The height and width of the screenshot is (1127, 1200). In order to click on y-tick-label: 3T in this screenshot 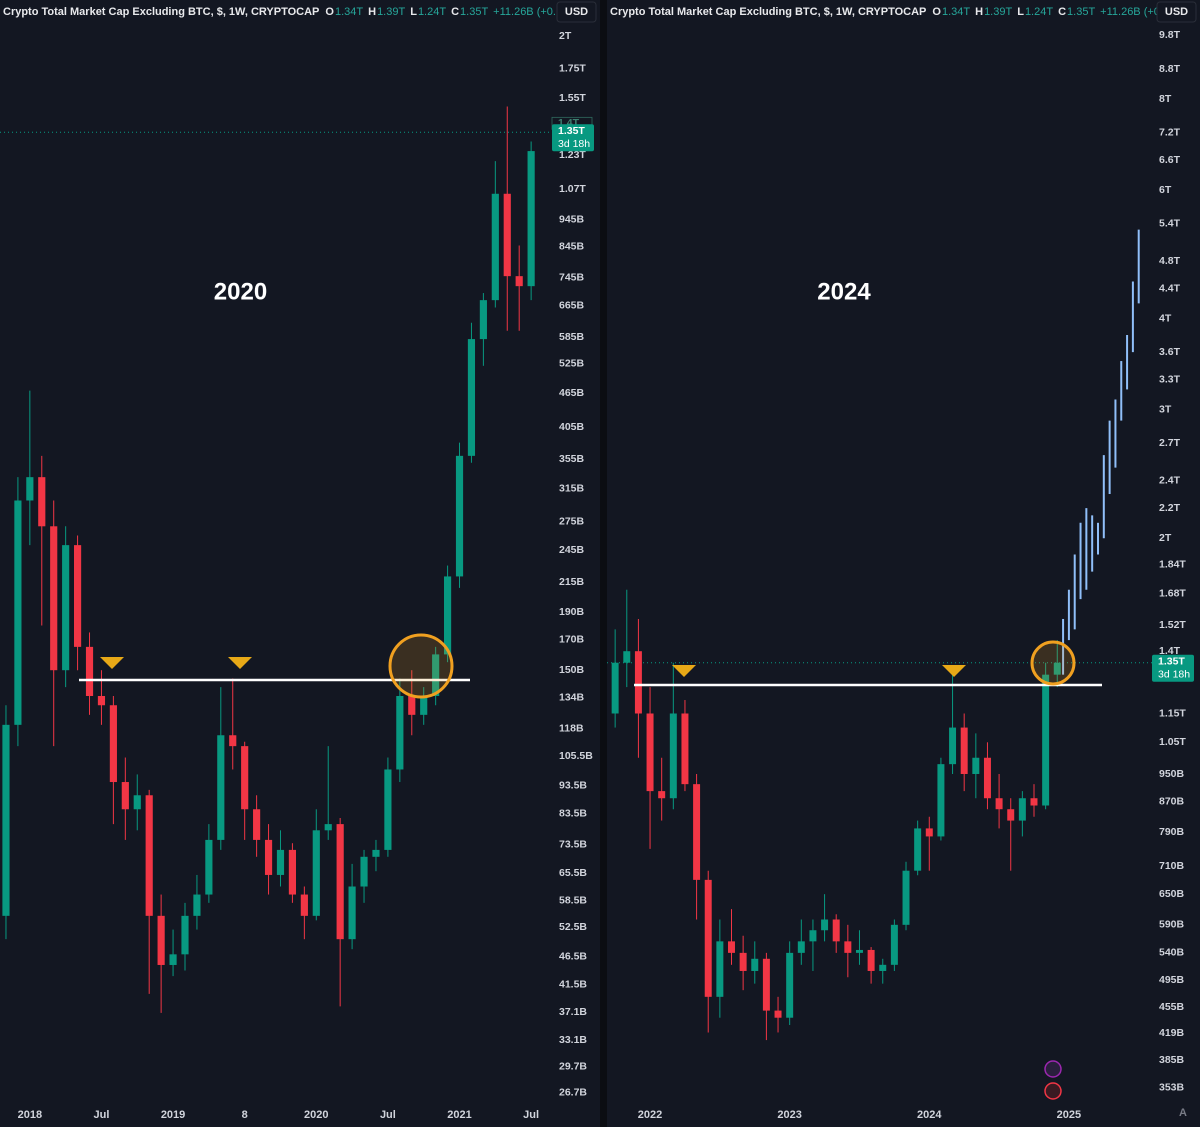, I will do `click(1165, 410)`.